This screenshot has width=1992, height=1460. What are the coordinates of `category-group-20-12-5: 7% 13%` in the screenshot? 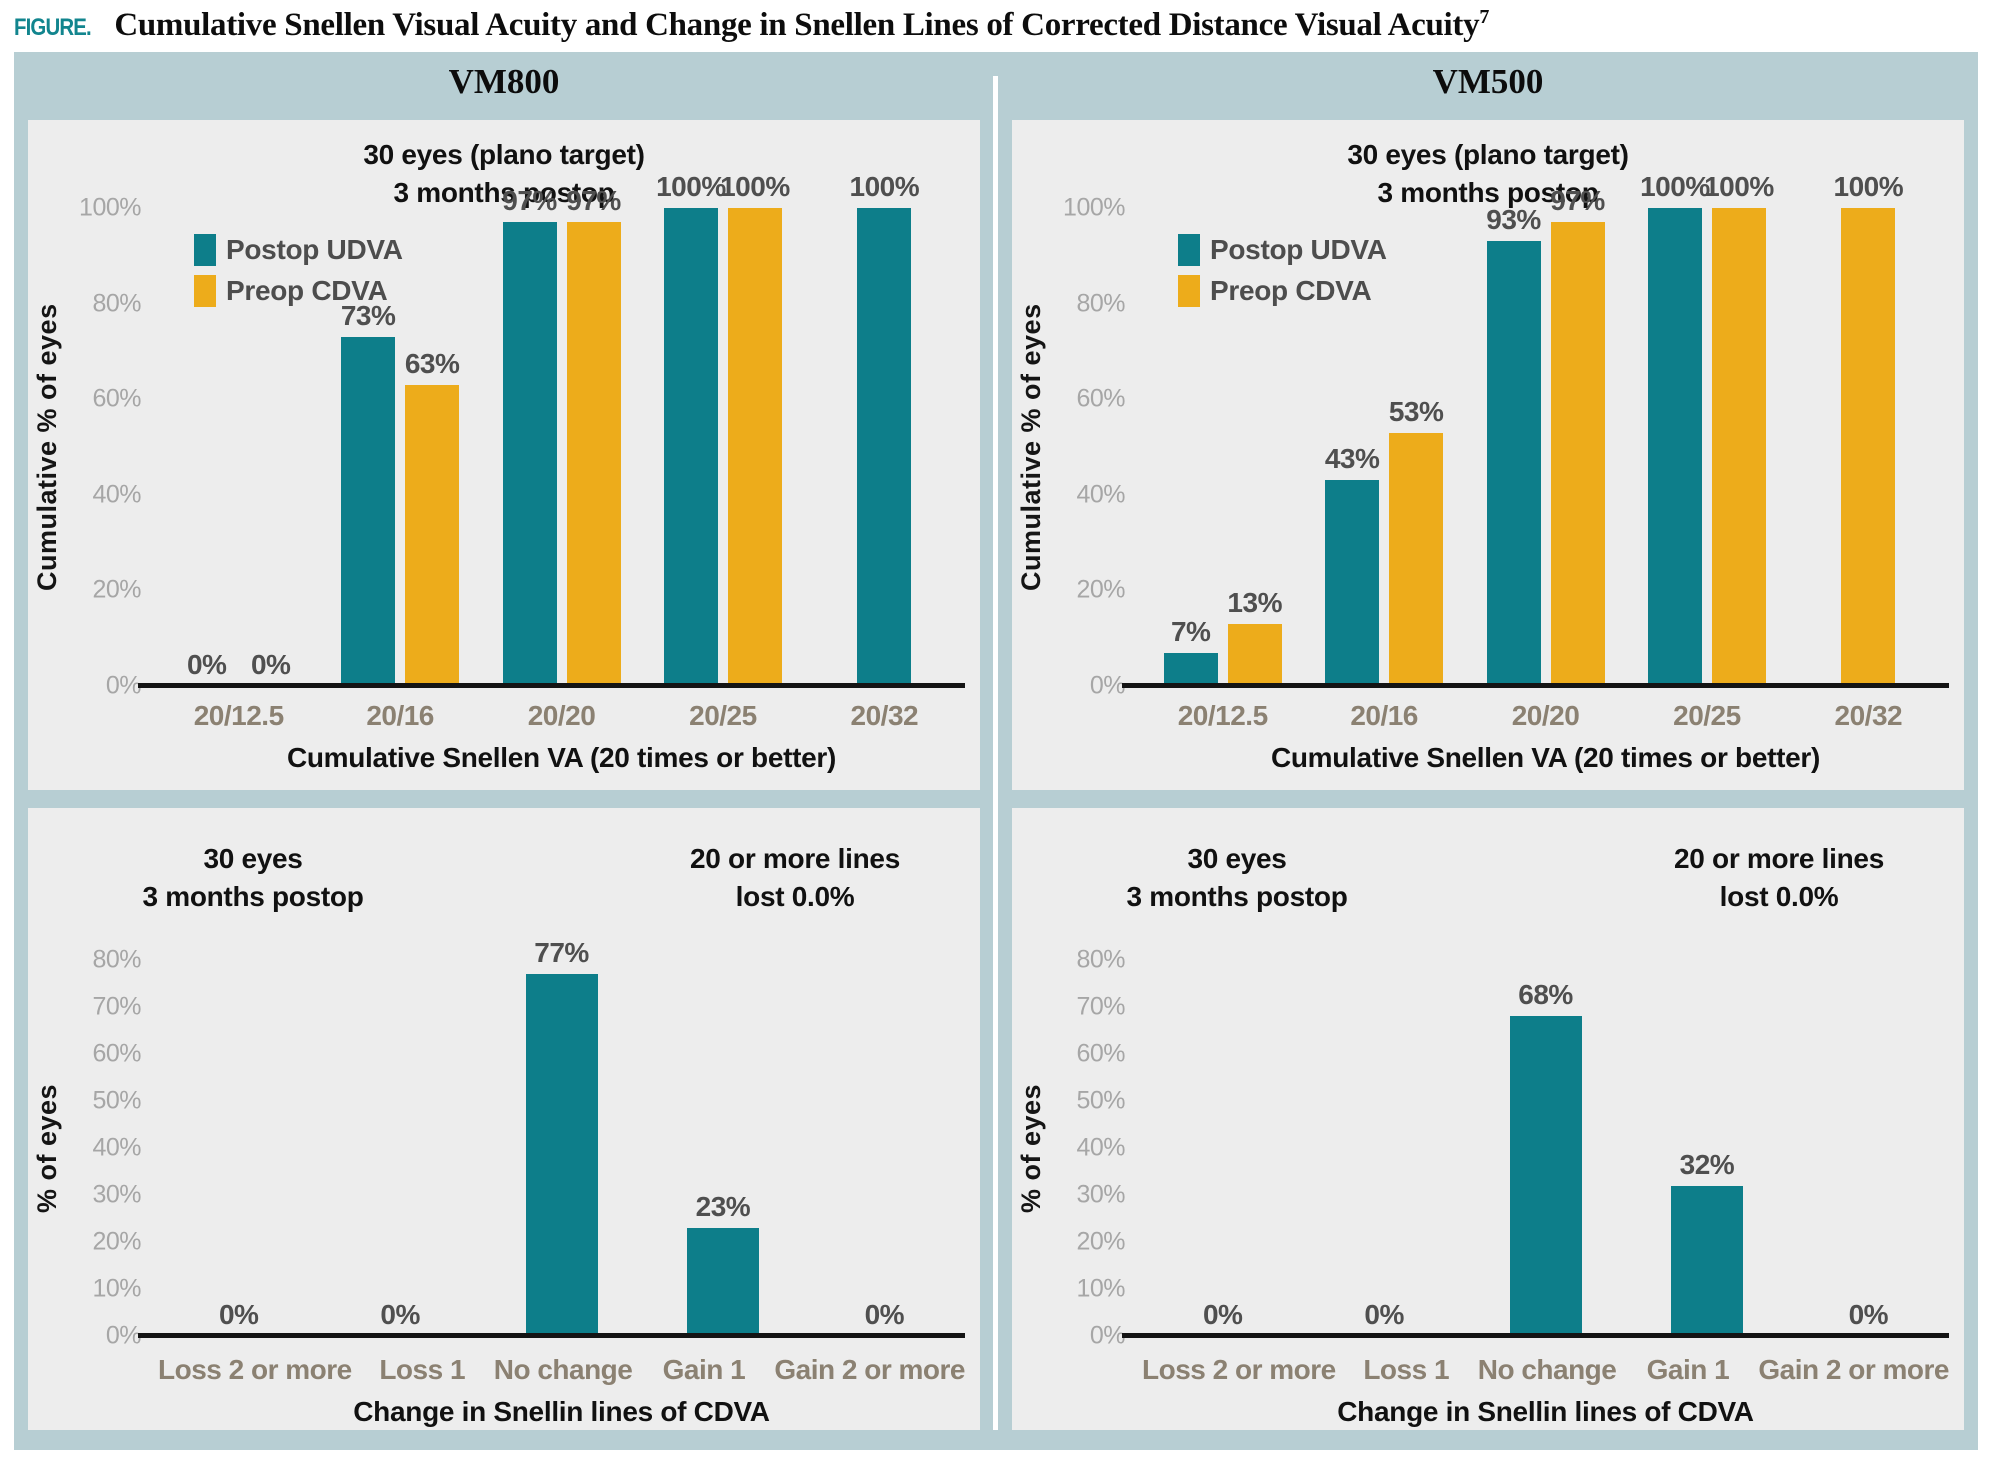 It's located at (1222, 447).